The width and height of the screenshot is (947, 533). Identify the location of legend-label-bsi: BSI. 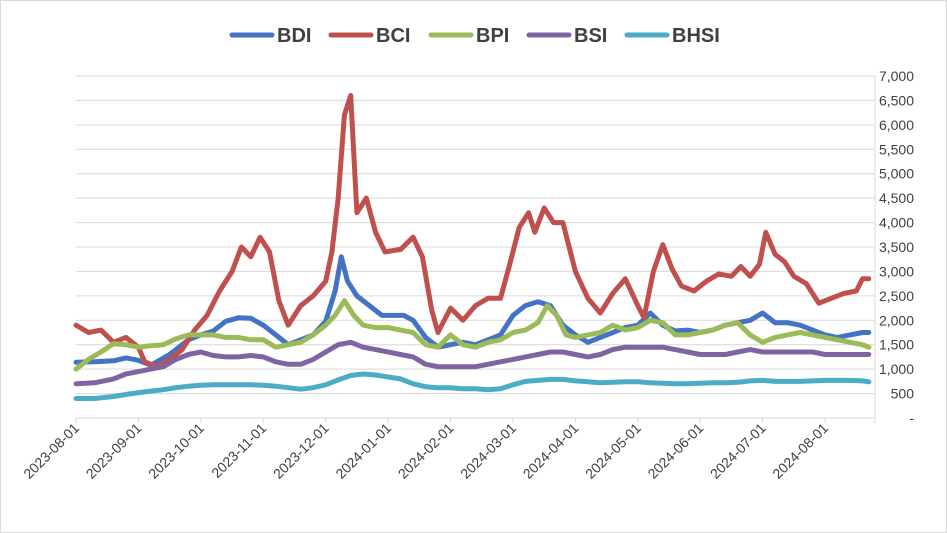
(590, 36).